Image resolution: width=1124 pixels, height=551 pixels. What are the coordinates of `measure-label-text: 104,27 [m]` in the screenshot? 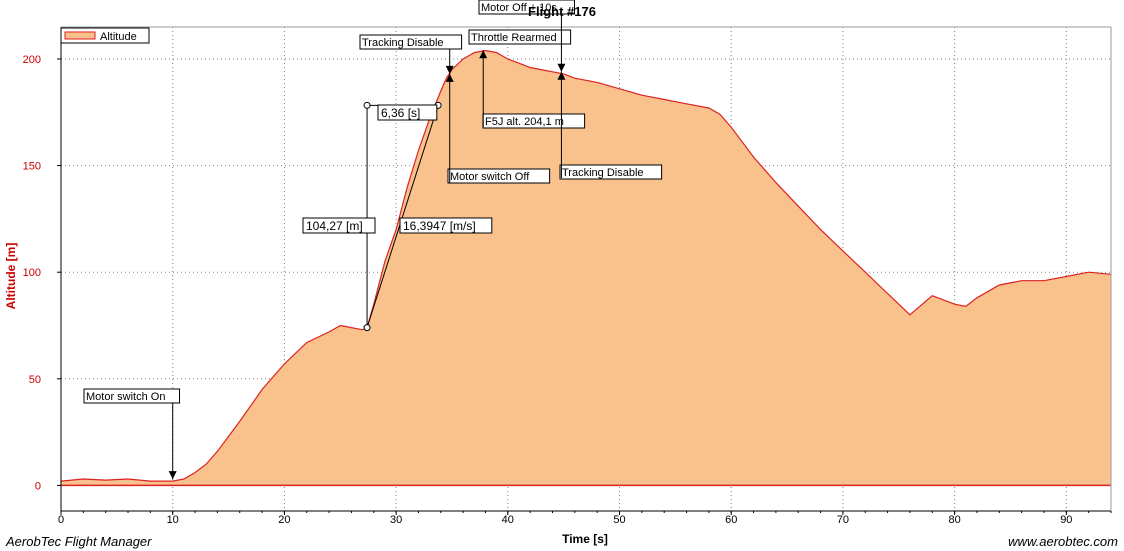 It's located at (334, 226).